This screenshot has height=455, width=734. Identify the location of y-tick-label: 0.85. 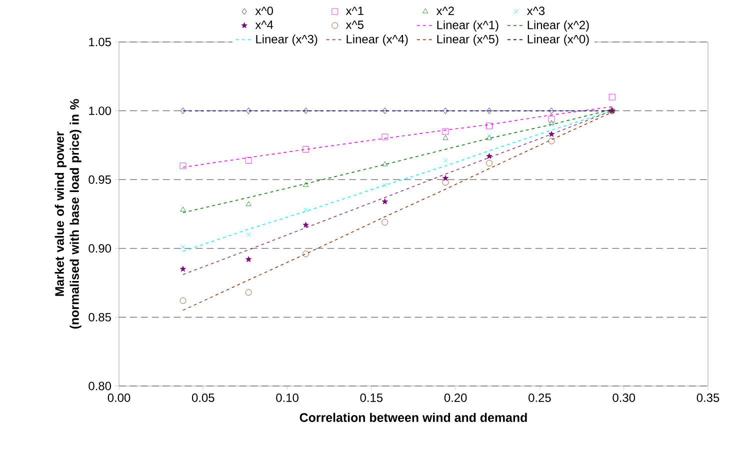
(99, 317).